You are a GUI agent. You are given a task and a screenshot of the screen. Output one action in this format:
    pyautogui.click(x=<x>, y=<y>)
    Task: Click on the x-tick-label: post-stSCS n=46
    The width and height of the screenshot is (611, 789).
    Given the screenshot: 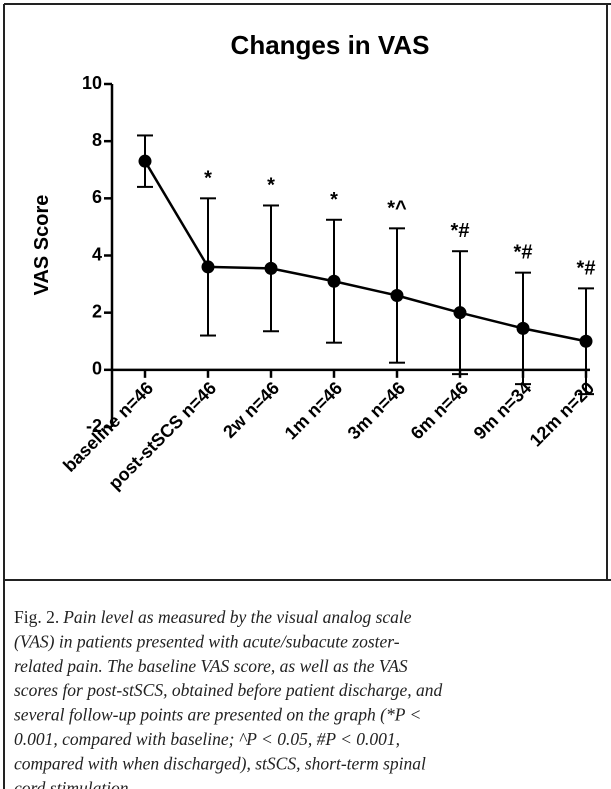 What is the action you would take?
    pyautogui.click(x=163, y=436)
    